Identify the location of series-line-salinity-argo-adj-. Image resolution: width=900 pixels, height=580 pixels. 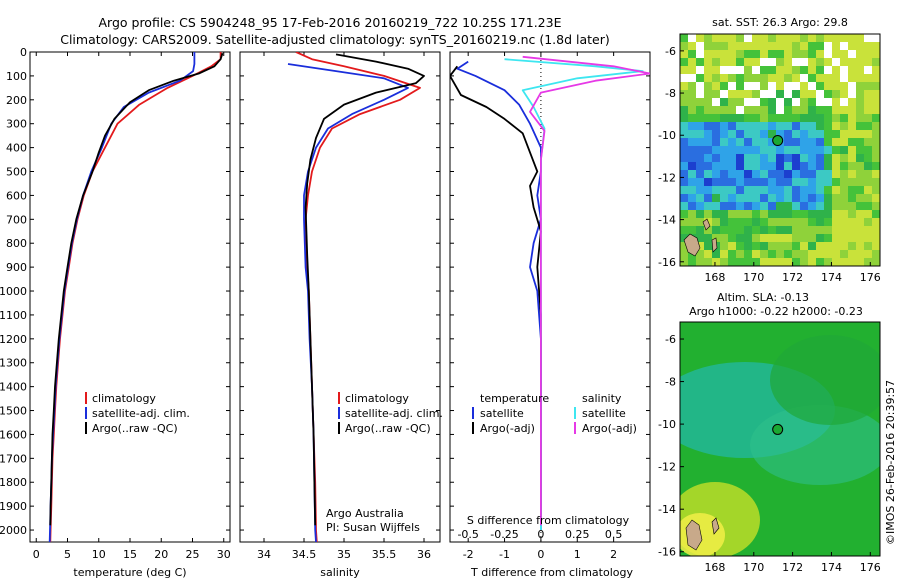
(586, 290).